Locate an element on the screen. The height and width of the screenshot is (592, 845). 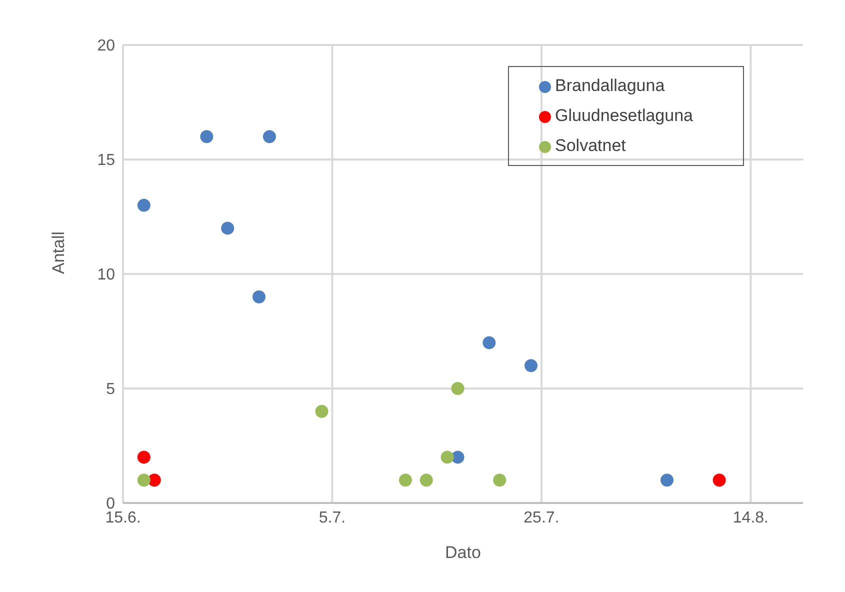
x-tick-label: 25.7. is located at coordinates (542, 517).